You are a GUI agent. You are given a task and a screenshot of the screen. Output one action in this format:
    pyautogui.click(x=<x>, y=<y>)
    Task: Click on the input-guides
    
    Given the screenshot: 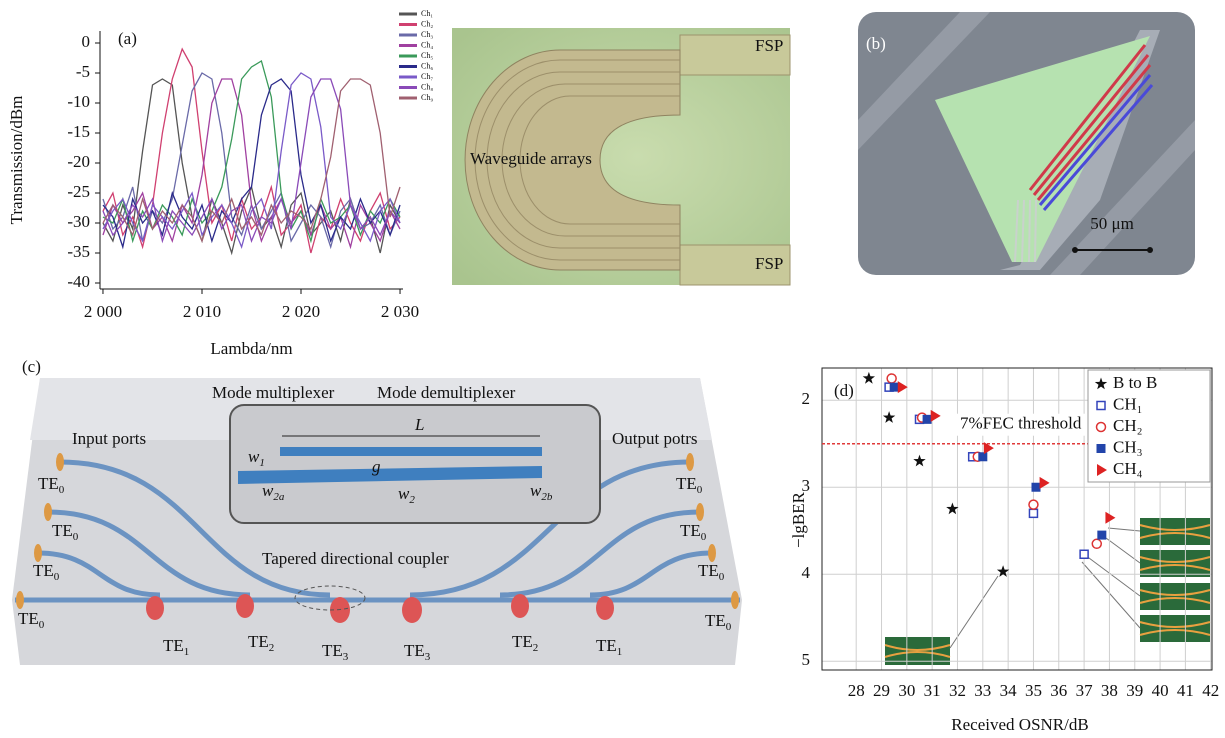 What is the action you would take?
    pyautogui.click(x=184, y=528)
    